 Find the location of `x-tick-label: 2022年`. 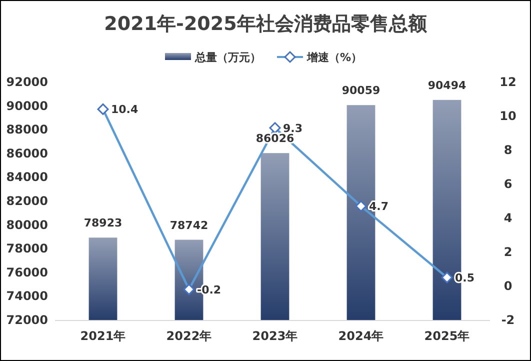

x-tick-label: 2022年 is located at coordinates (189, 336).